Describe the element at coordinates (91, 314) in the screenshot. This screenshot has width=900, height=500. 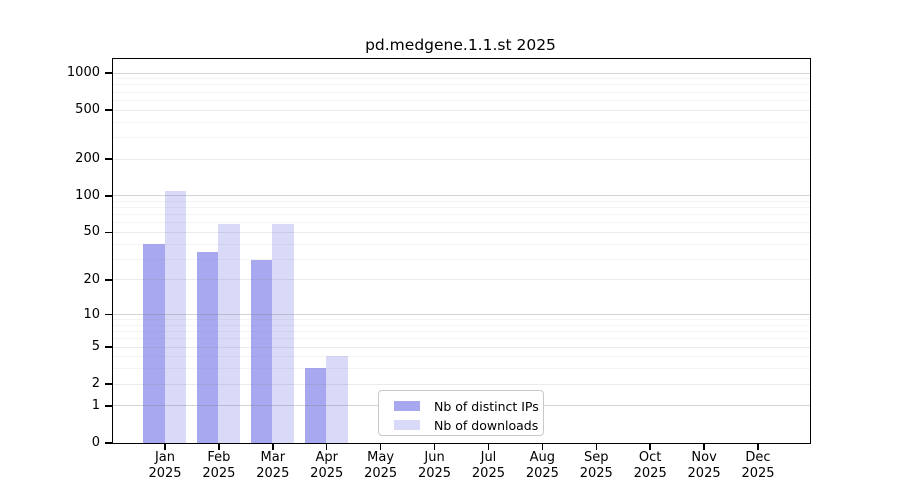
I see `y-tick-label-10: 10` at that location.